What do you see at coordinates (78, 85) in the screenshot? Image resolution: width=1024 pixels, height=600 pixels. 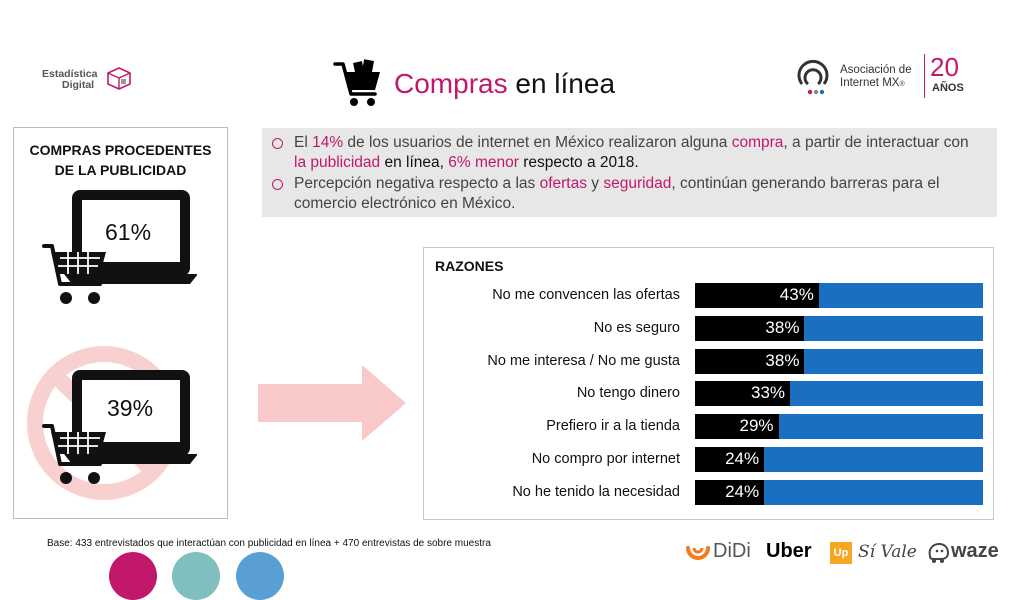 I see `logo-line2: Digital` at bounding box center [78, 85].